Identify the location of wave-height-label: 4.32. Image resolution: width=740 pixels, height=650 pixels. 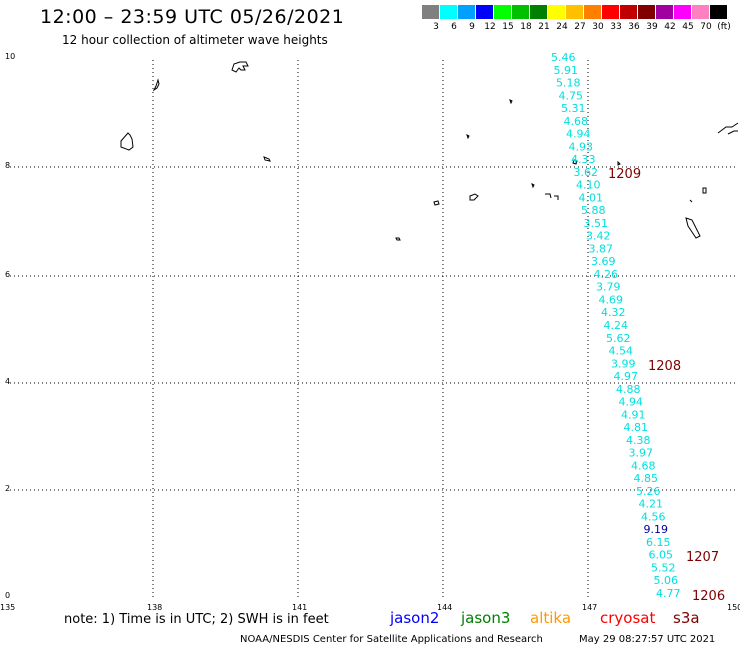
(613, 312).